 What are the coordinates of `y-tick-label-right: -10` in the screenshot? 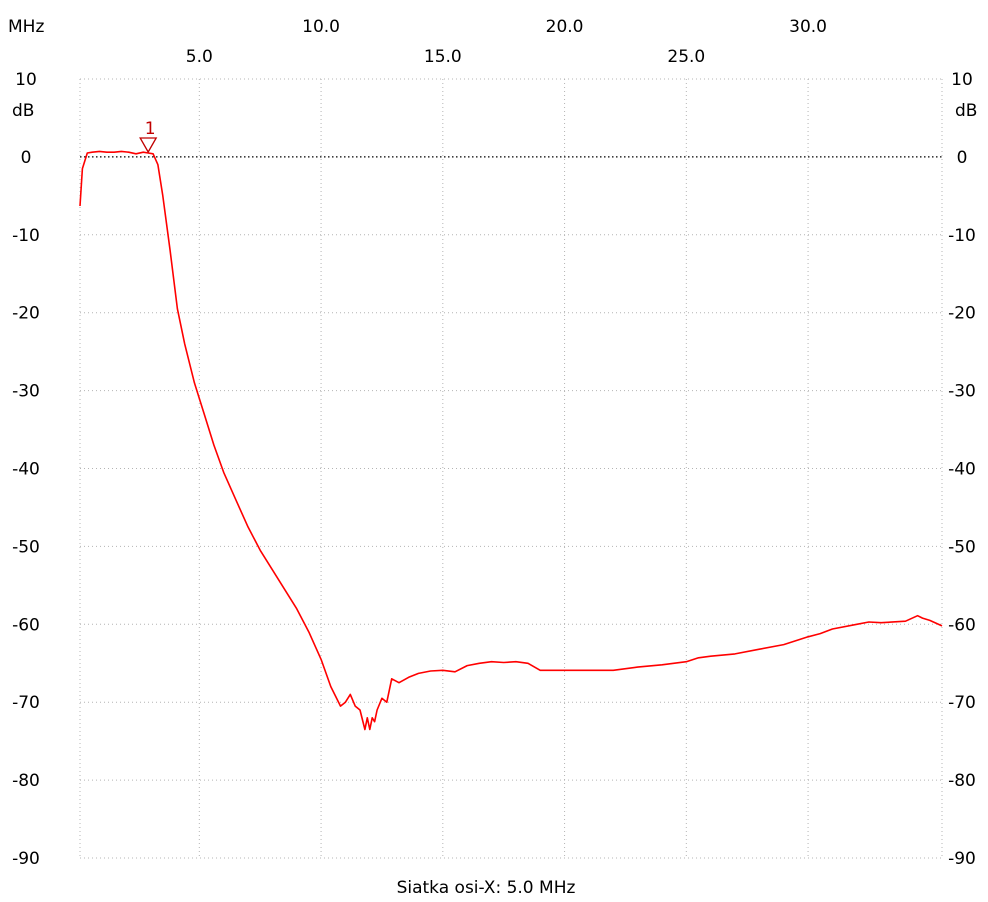 It's located at (962, 236).